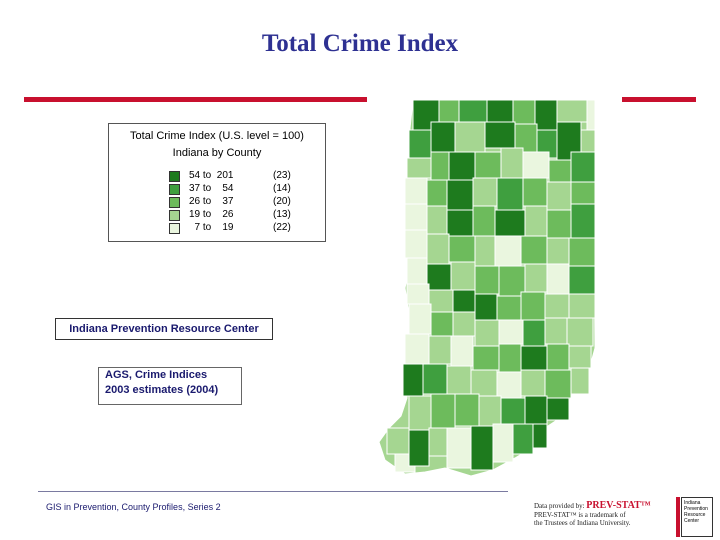  What do you see at coordinates (282, 227) in the screenshot?
I see `legend-count: (22)` at bounding box center [282, 227].